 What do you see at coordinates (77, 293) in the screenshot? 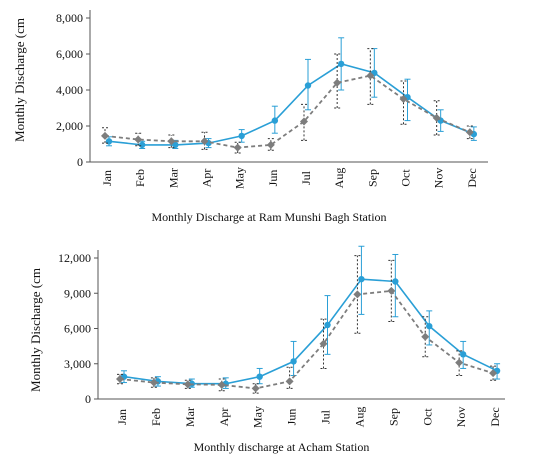
I see `y-tick-label: 9,000` at bounding box center [77, 293].